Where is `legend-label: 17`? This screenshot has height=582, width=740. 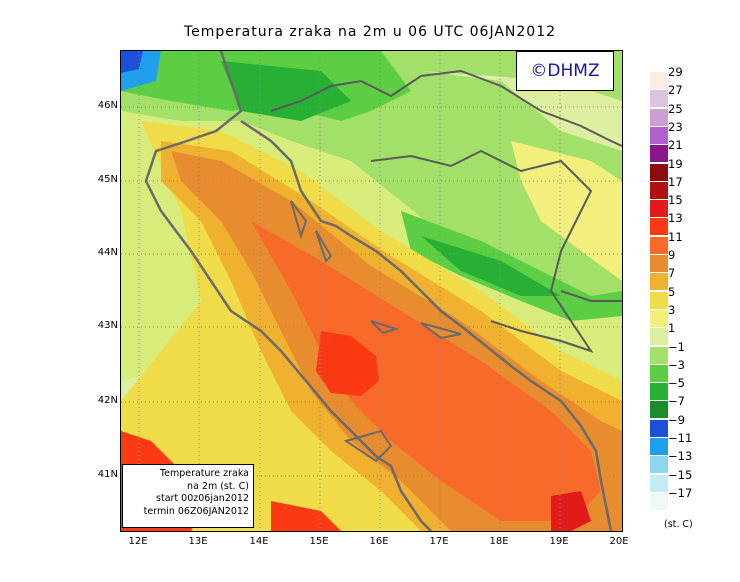
legend-label: 17 is located at coordinates (675, 181).